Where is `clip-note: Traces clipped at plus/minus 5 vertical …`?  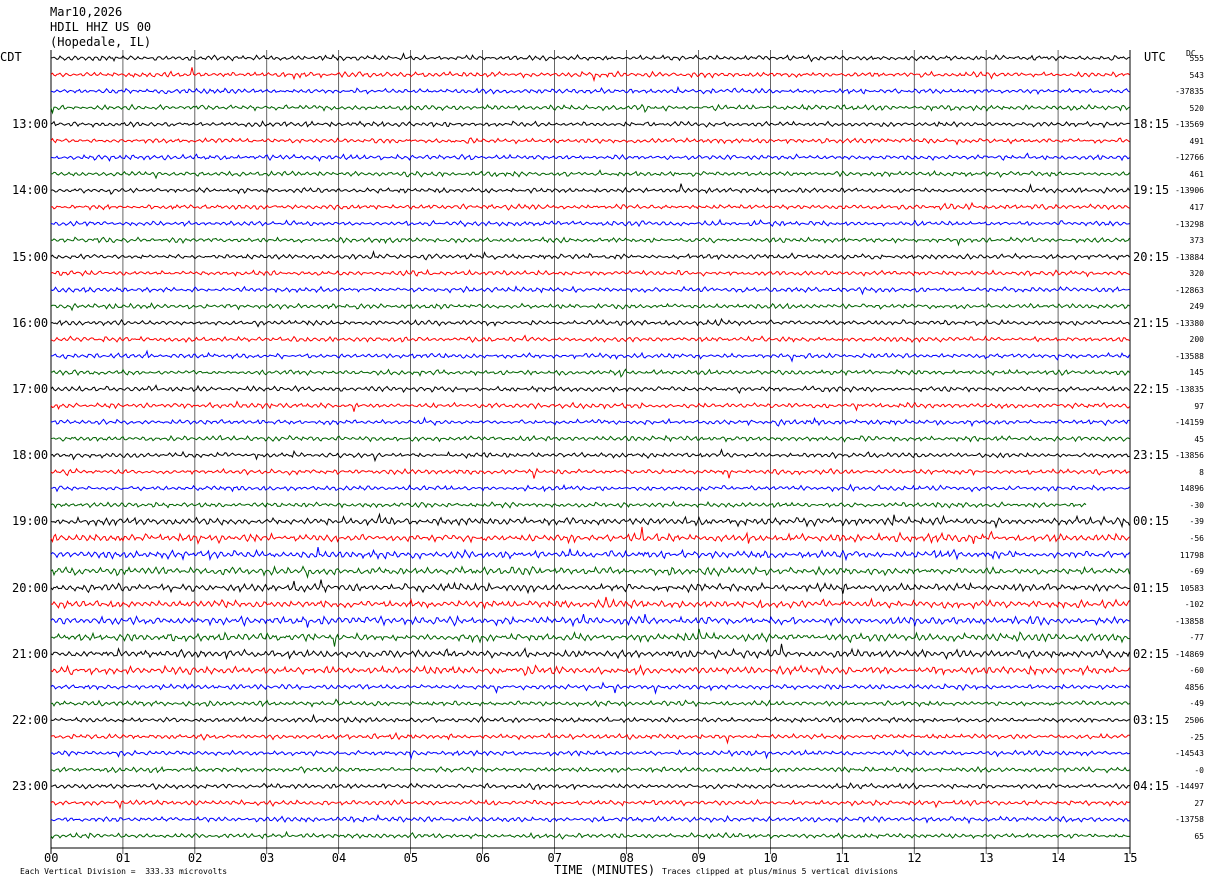 clip-note: Traces clipped at plus/minus 5 vertical … is located at coordinates (780, 871).